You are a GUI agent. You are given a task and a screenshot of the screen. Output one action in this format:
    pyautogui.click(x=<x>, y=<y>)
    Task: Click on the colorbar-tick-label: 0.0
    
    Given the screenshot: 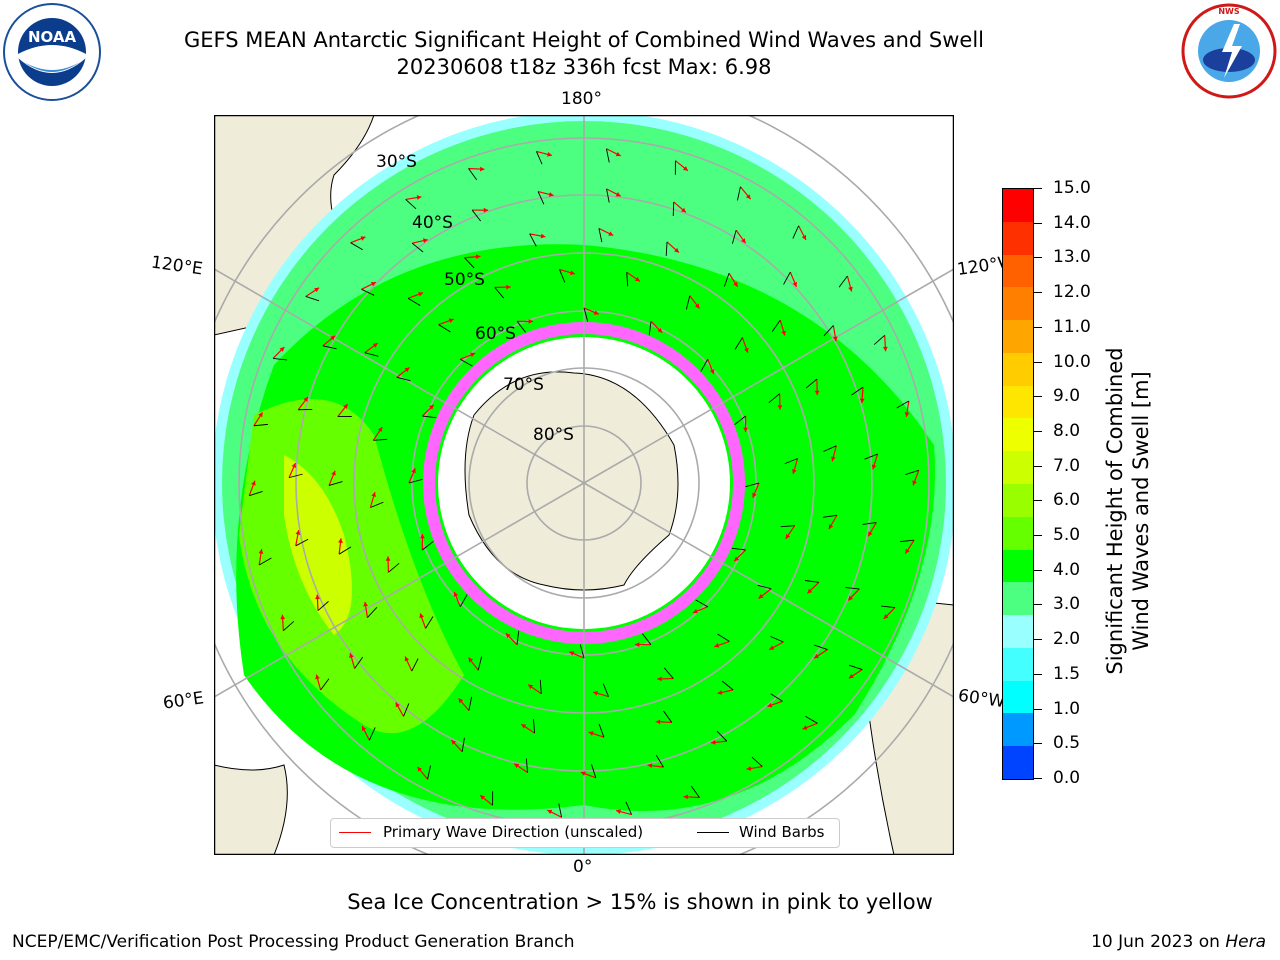 What is the action you would take?
    pyautogui.click(x=1067, y=778)
    